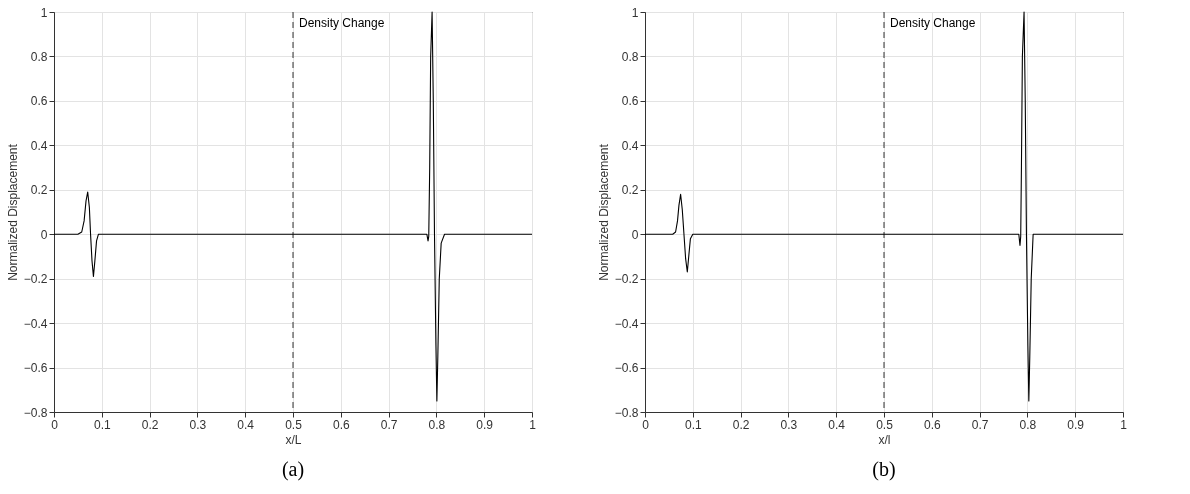  I want to click on text: (b), so click(884, 469).